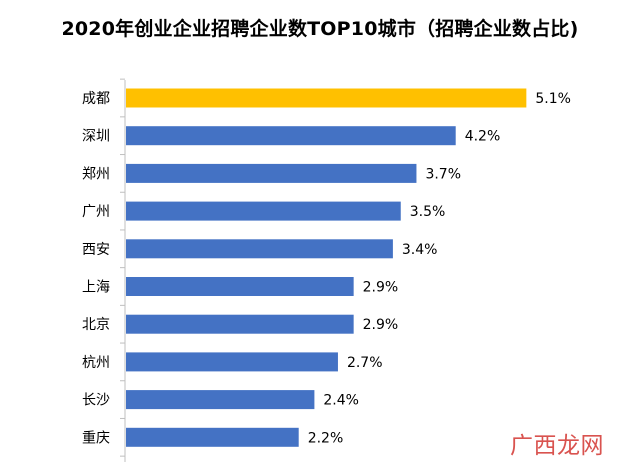  What do you see at coordinates (96, 250) in the screenshot?
I see `category-label: 西安` at bounding box center [96, 250].